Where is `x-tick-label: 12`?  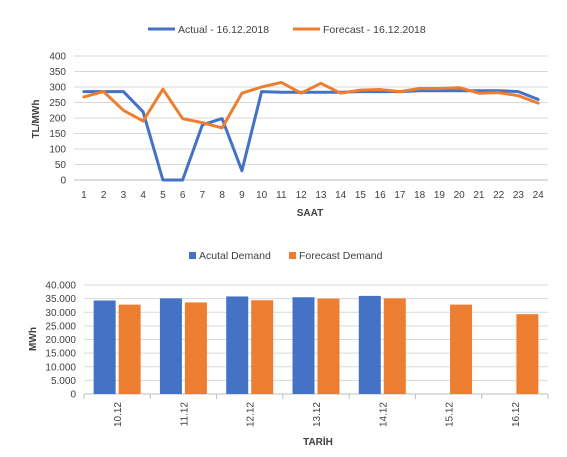 x-tick-label: 12 is located at coordinates (302, 195).